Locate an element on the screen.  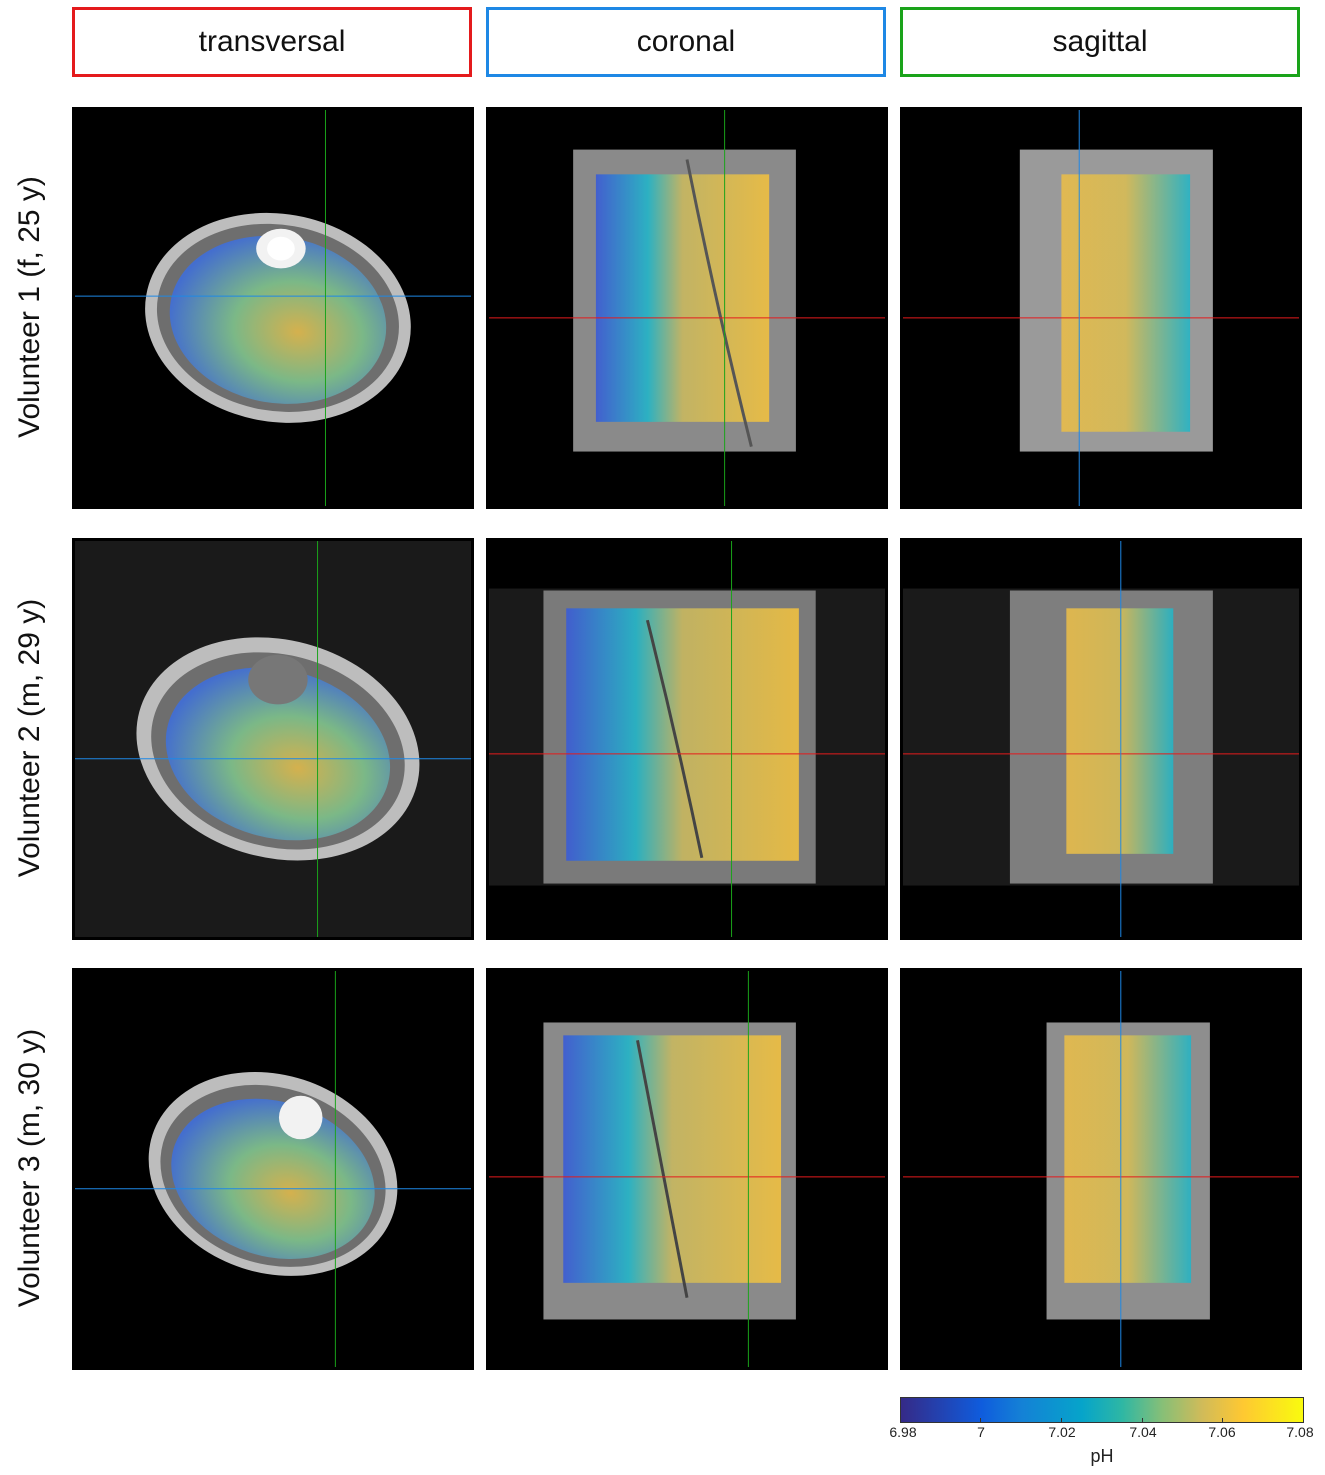
column-header-sagittal: sagittal is located at coordinates (1100, 42).